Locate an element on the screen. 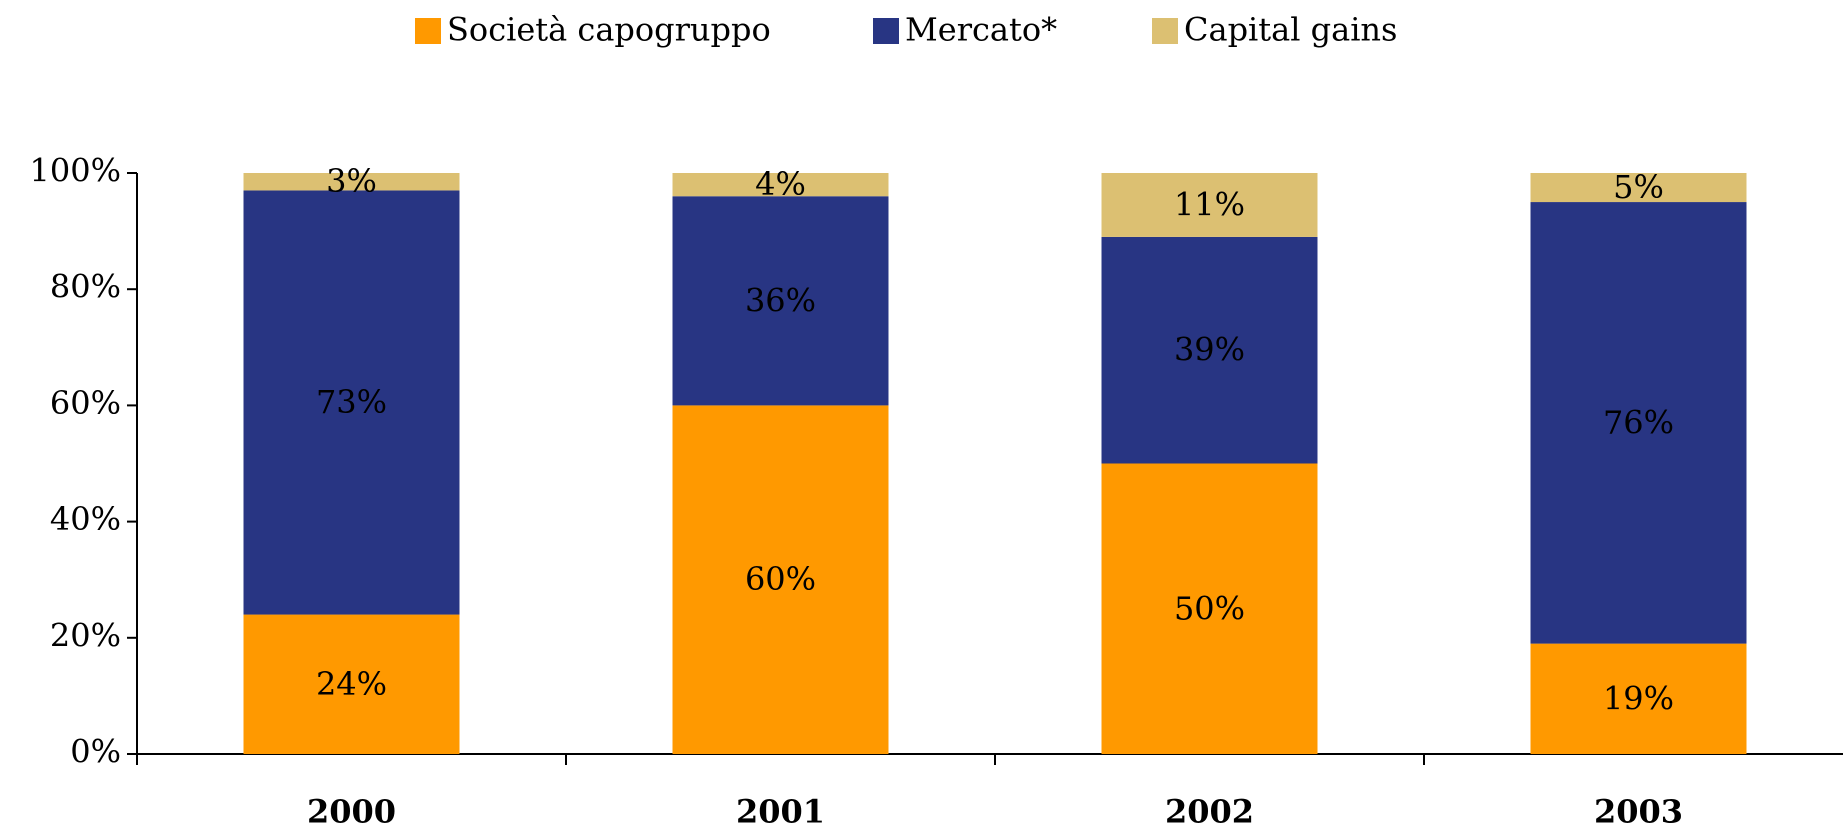 The image size is (1843, 831). data-label: 39% is located at coordinates (1209, 350).